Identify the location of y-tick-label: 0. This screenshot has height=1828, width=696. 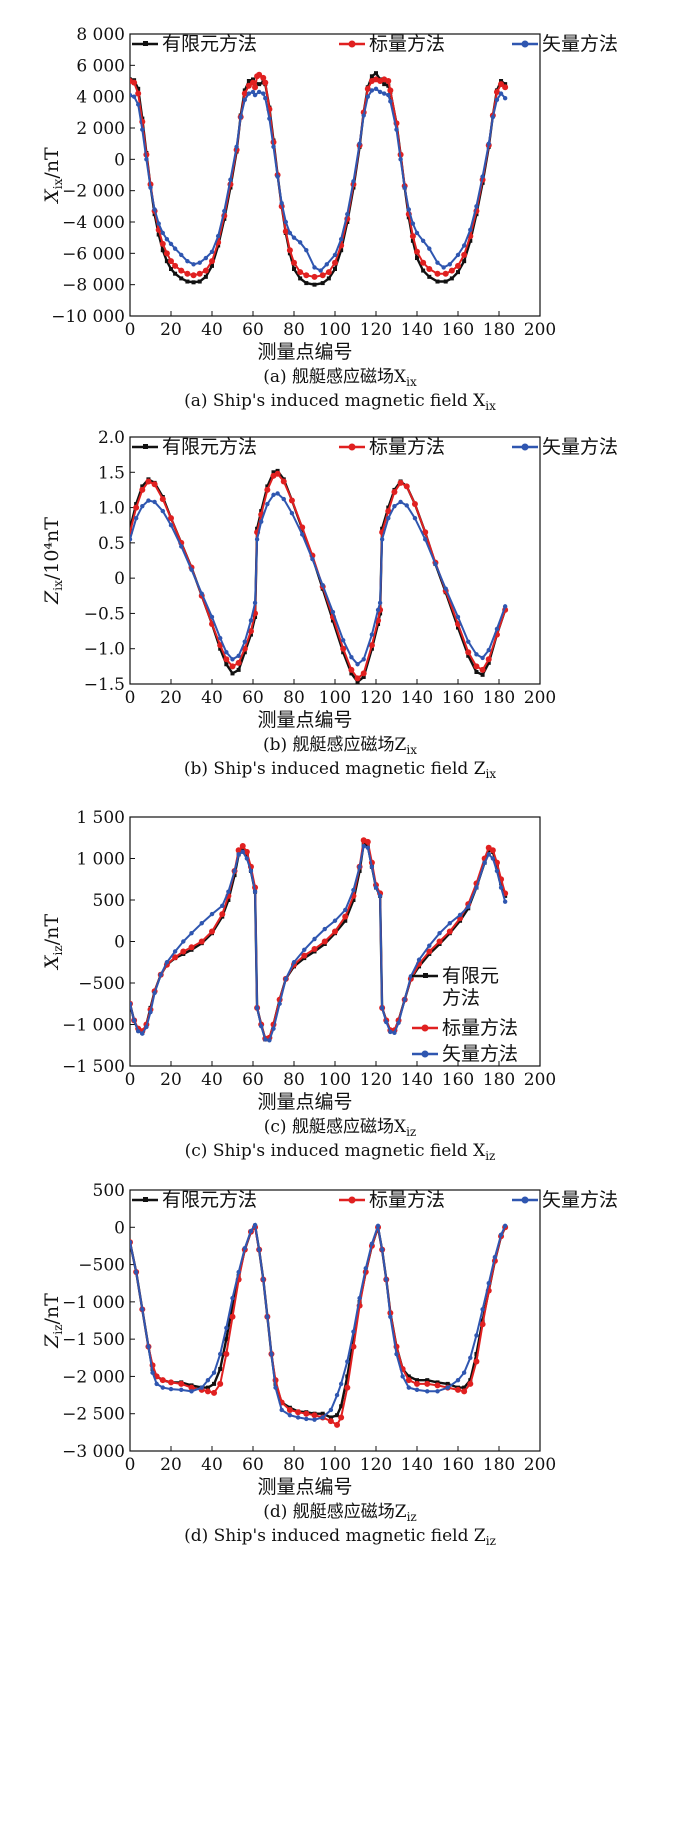
(119, 943).